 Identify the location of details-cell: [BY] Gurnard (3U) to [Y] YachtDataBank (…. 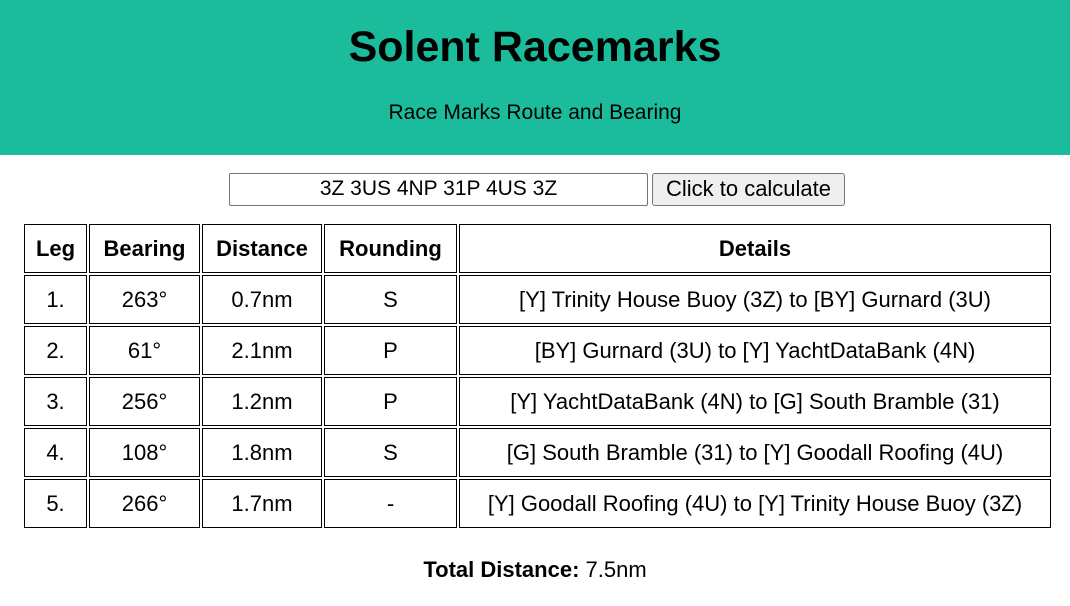
(755, 350).